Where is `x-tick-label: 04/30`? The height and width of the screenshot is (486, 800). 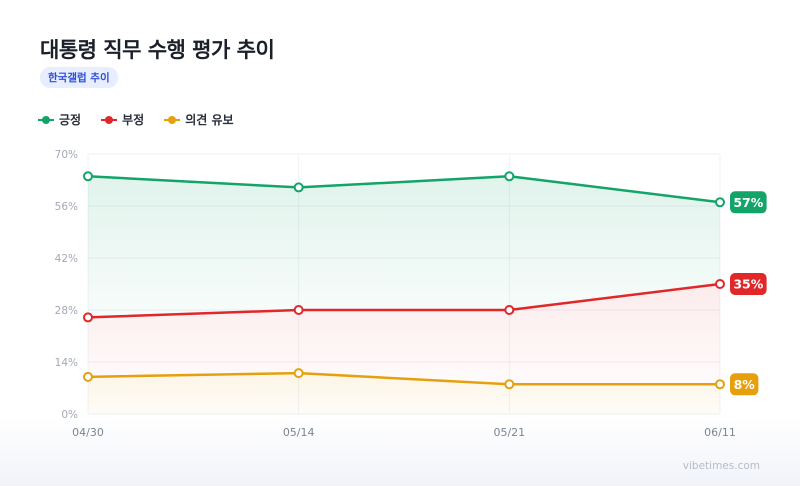 x-tick-label: 04/30 is located at coordinates (88, 432).